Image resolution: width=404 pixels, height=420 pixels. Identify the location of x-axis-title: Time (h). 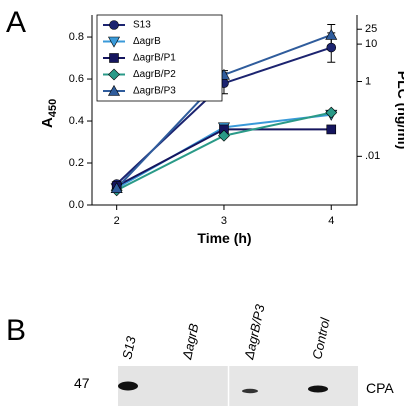
(224, 238).